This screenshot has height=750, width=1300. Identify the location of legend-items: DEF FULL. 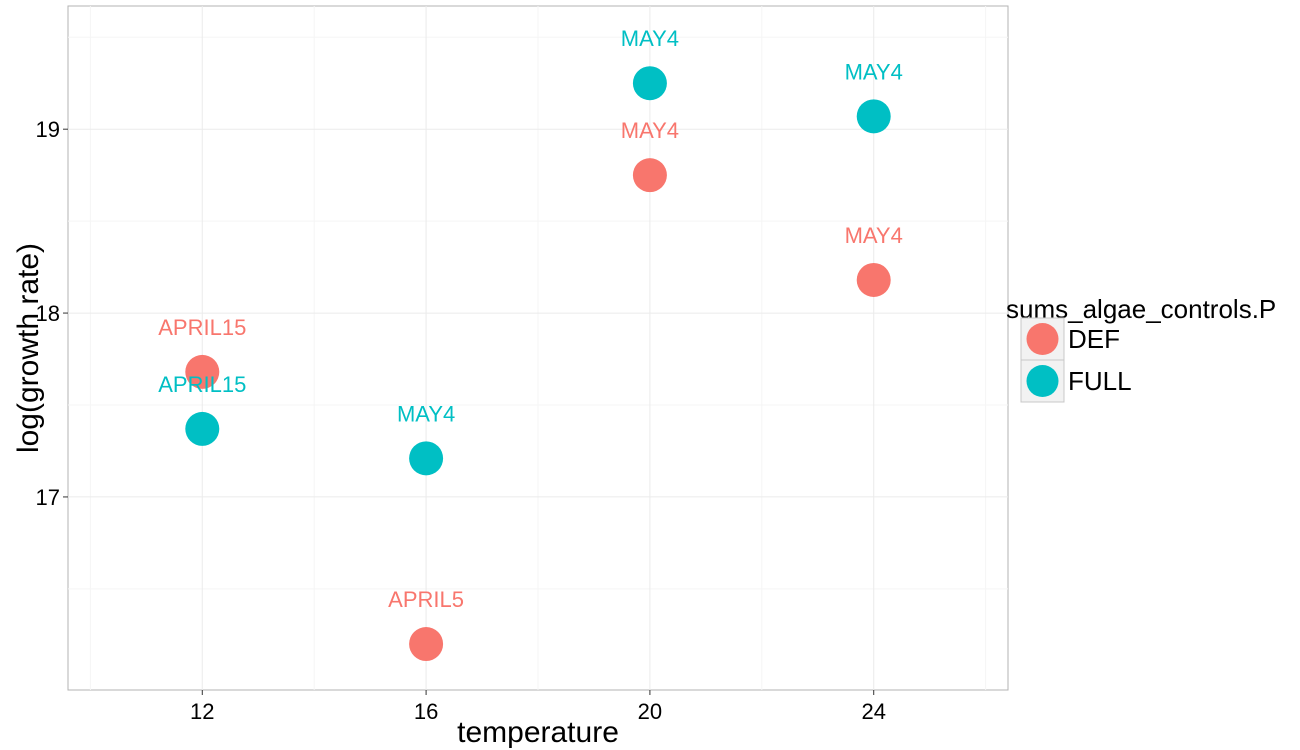
(1076, 360).